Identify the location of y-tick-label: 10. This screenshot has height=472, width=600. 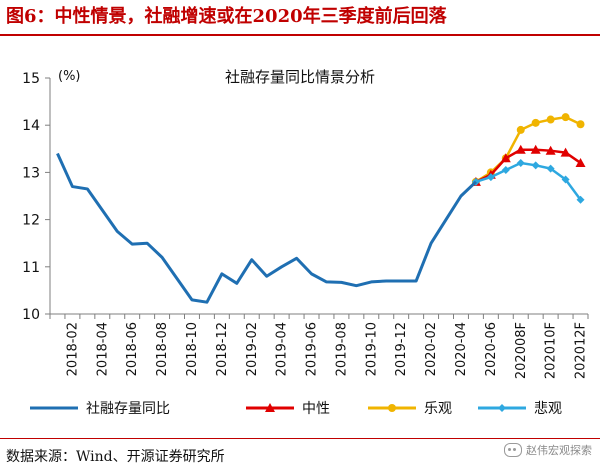
(31, 315).